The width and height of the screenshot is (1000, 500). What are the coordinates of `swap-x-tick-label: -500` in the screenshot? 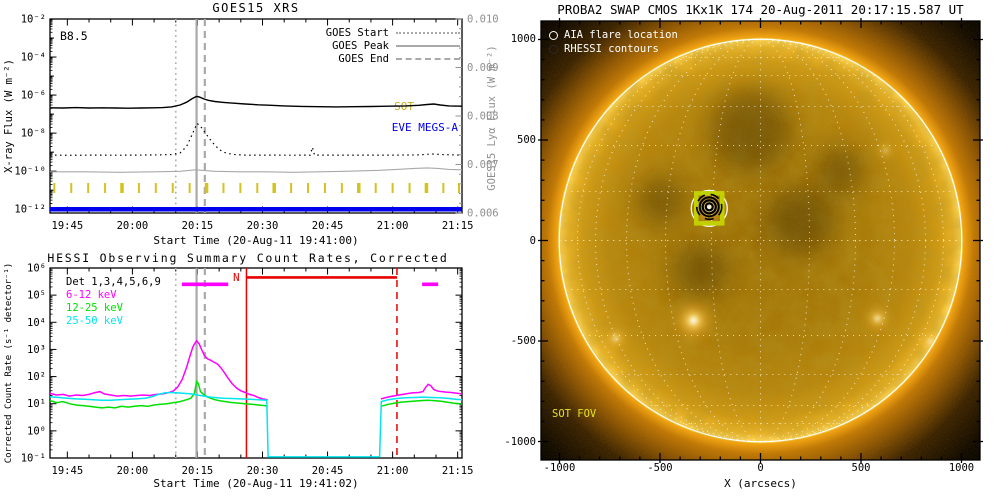 It's located at (660, 468).